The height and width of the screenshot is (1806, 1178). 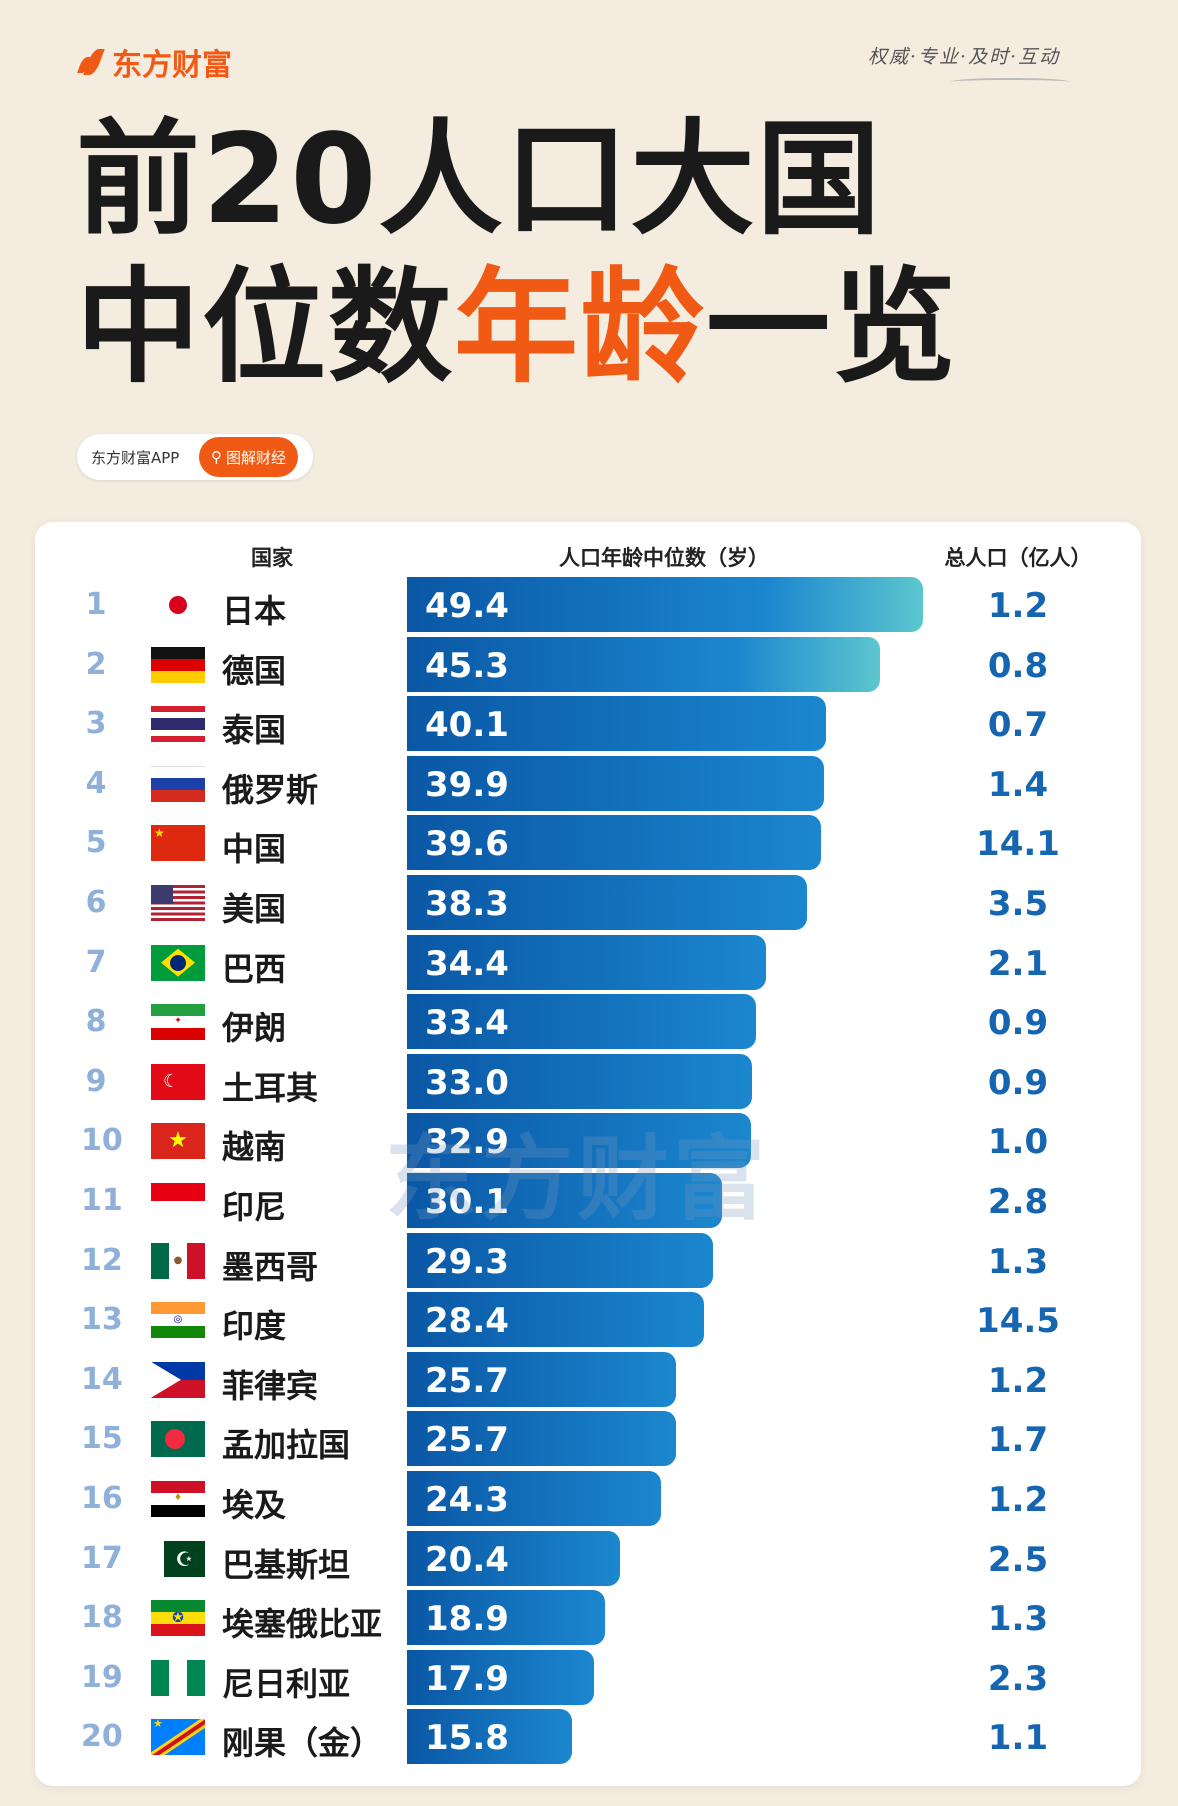 What do you see at coordinates (96, 1022) in the screenshot?
I see `rank: 8` at bounding box center [96, 1022].